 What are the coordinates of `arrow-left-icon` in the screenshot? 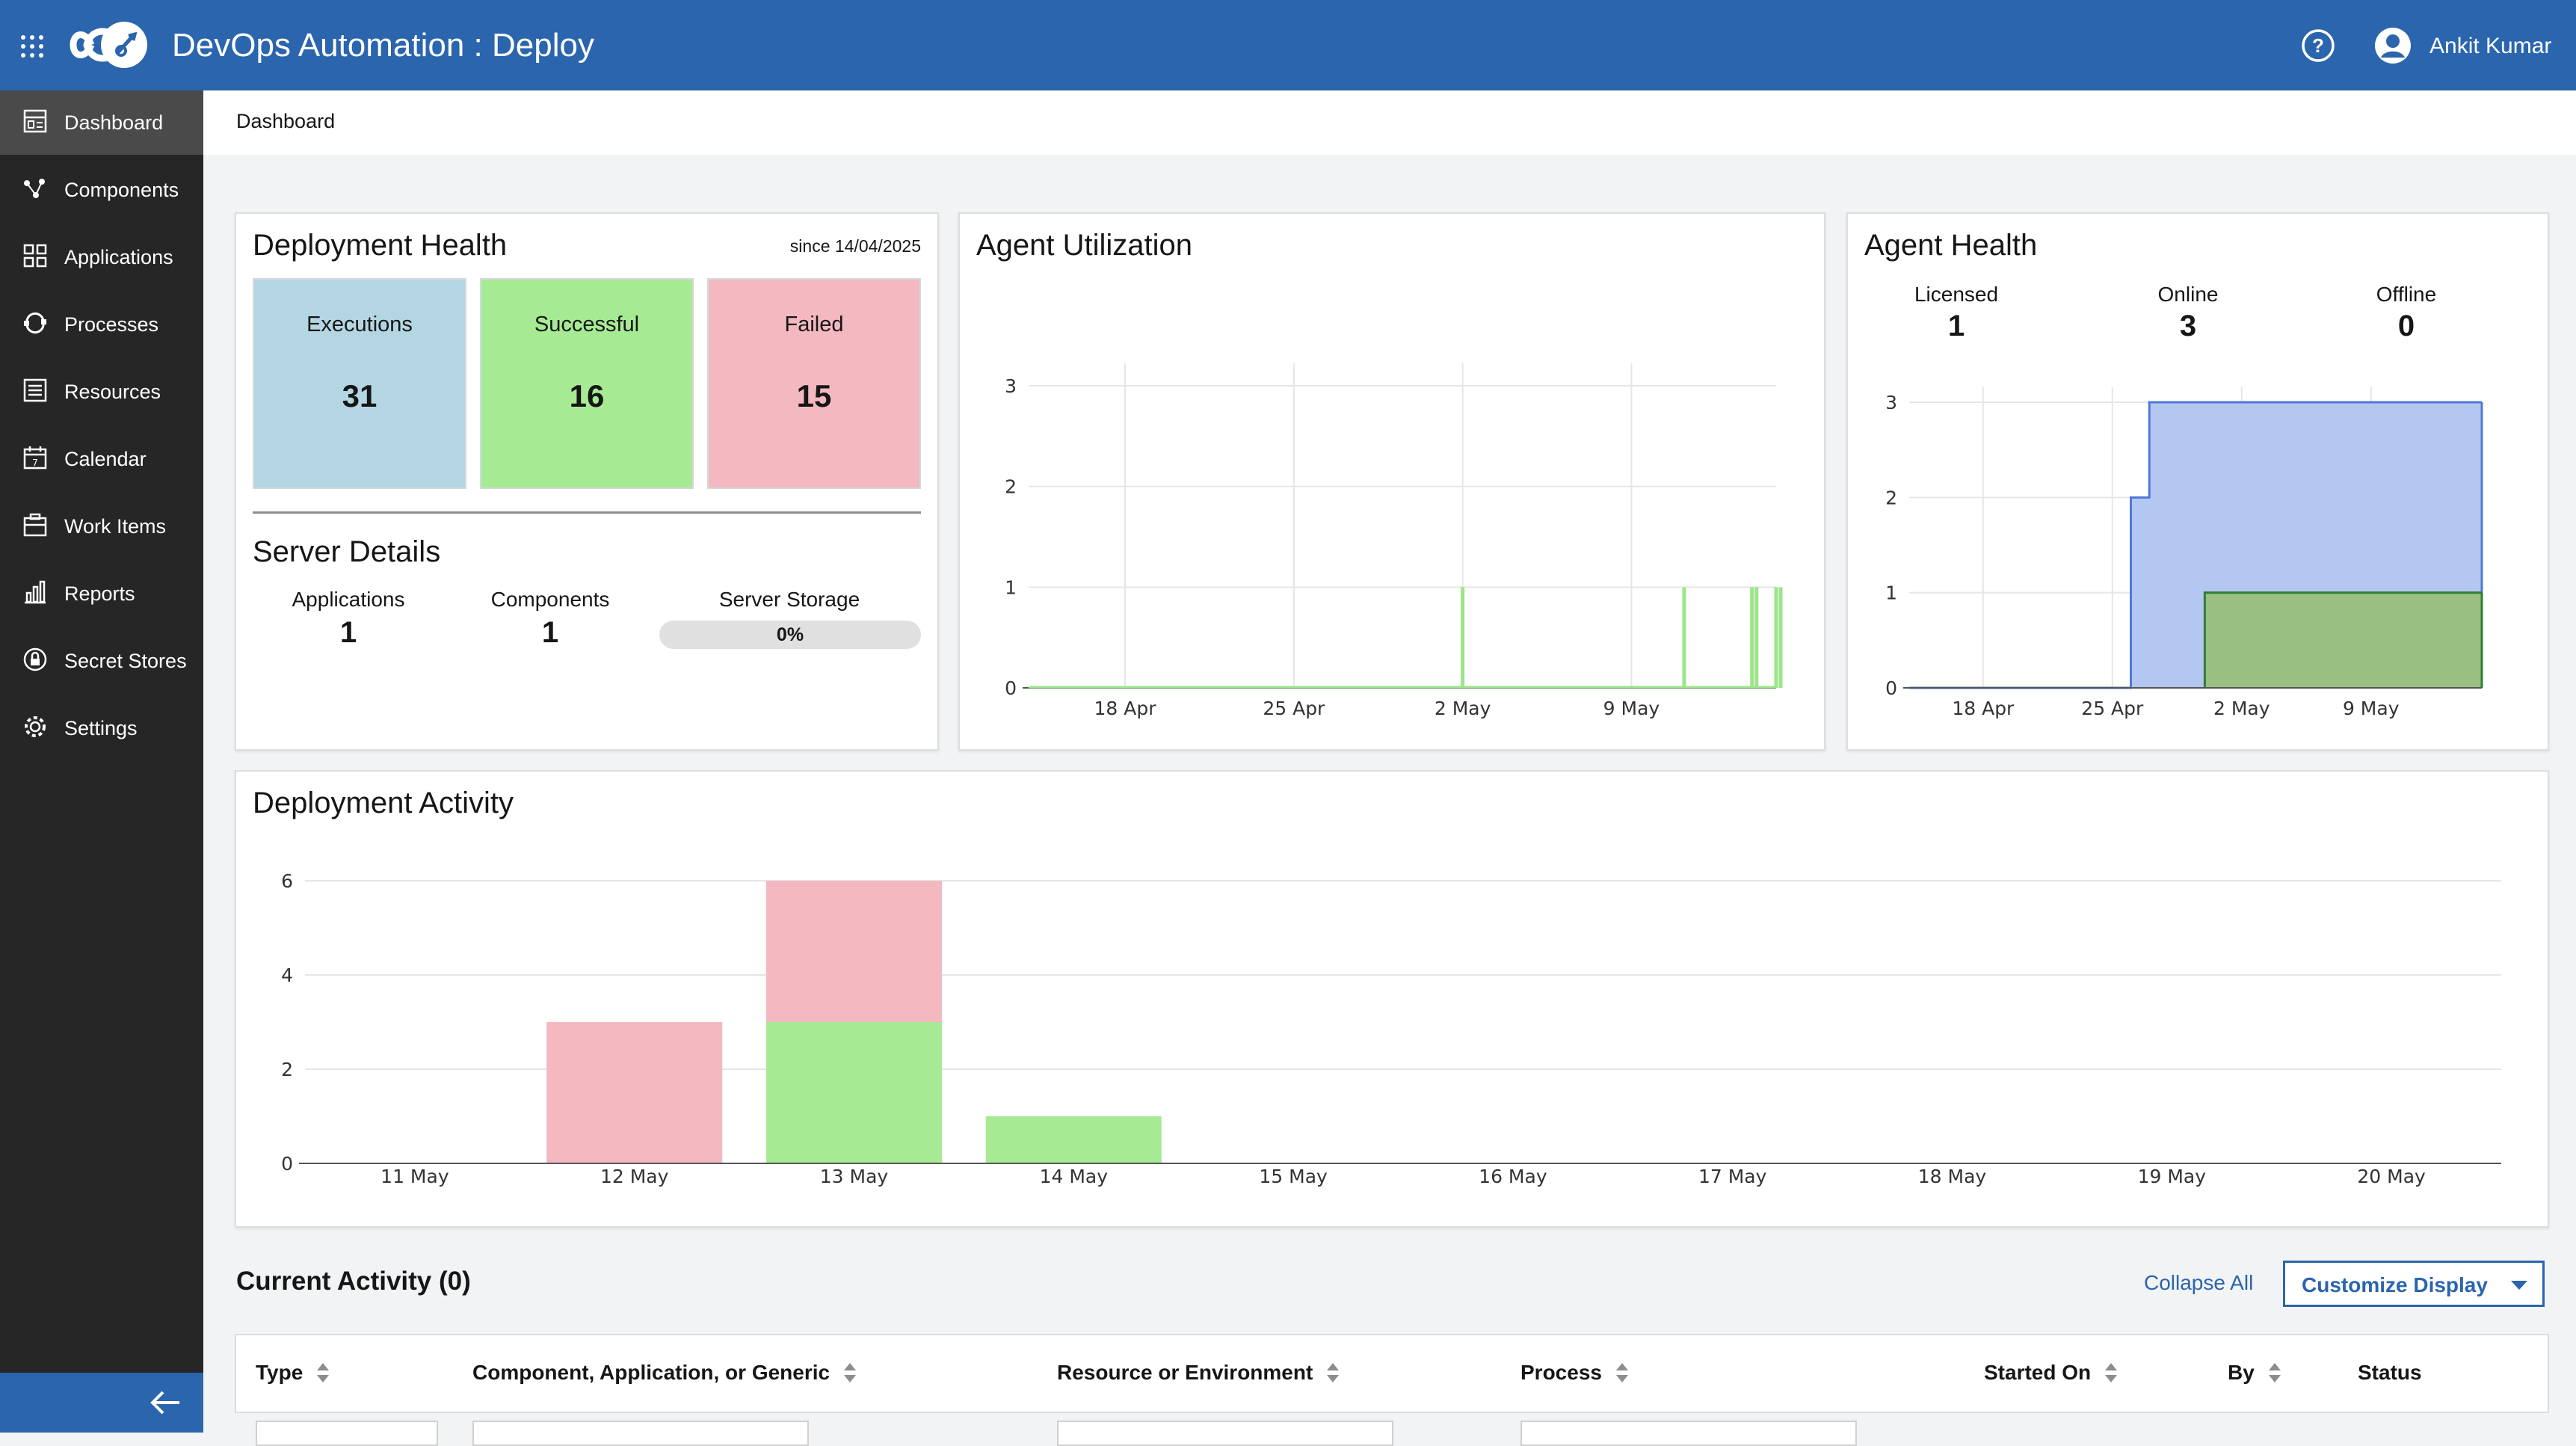 It's located at (166, 1402).